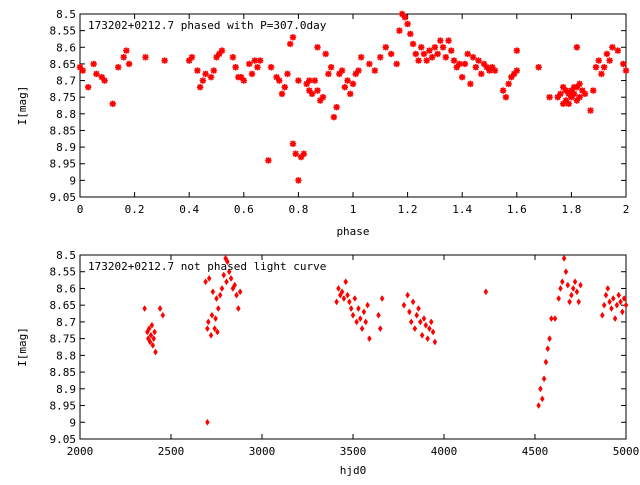  What do you see at coordinates (171, 451) in the screenshot?
I see `x-tick-label: 2500` at bounding box center [171, 451].